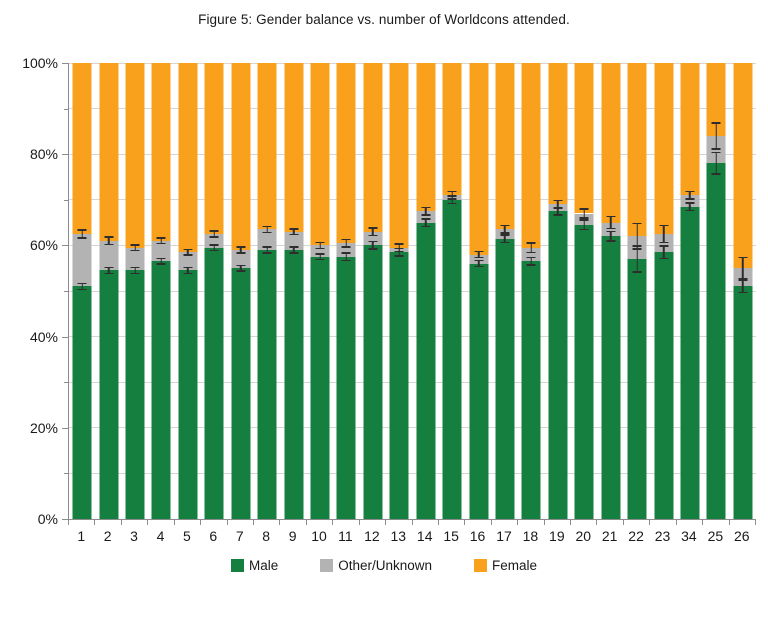 Image resolution: width=768 pixels, height=622 pixels. What do you see at coordinates (213, 536) in the screenshot?
I see `x-tick-label-6: 6` at bounding box center [213, 536].